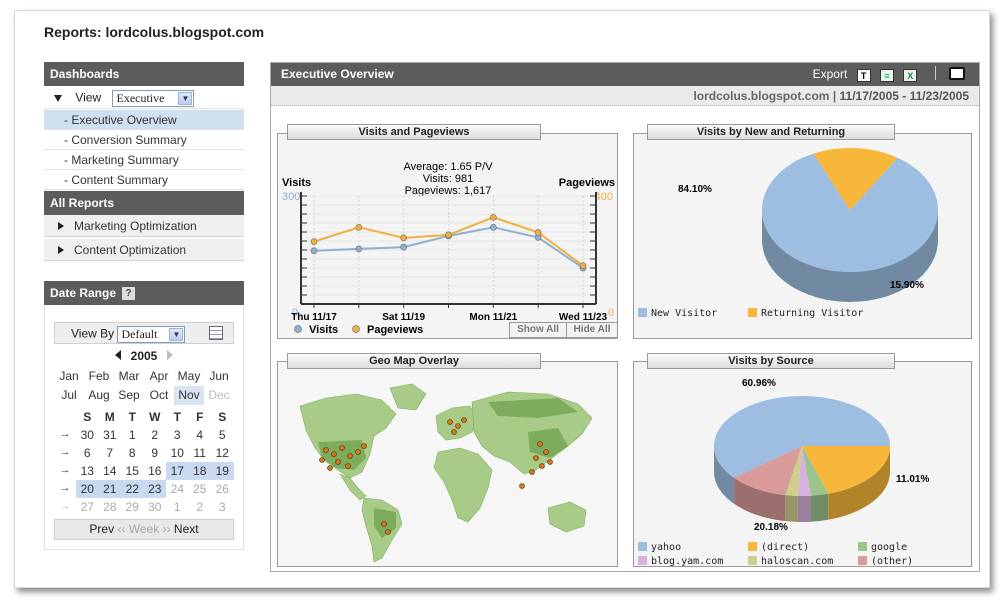 This screenshot has width=1006, height=605. What do you see at coordinates (222, 489) in the screenshot?
I see `day-cell: 26` at bounding box center [222, 489].